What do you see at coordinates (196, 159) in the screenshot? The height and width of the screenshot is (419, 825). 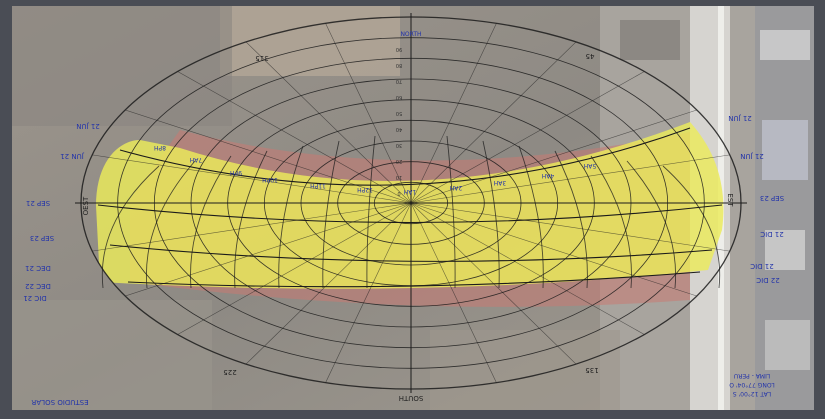 I see `hour-label: 7AH` at bounding box center [196, 159].